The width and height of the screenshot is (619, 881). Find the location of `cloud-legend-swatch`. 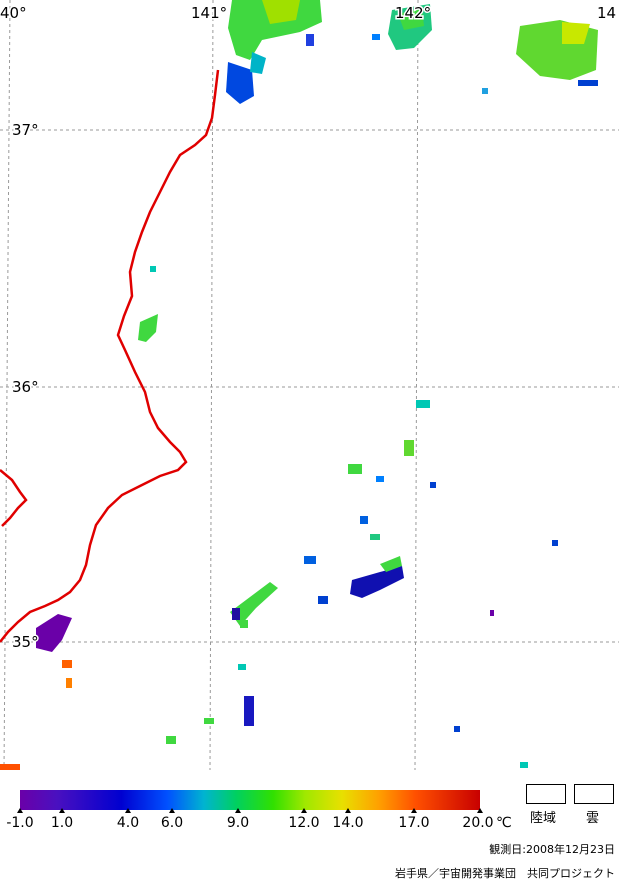

cloud-legend-swatch is located at coordinates (594, 794).